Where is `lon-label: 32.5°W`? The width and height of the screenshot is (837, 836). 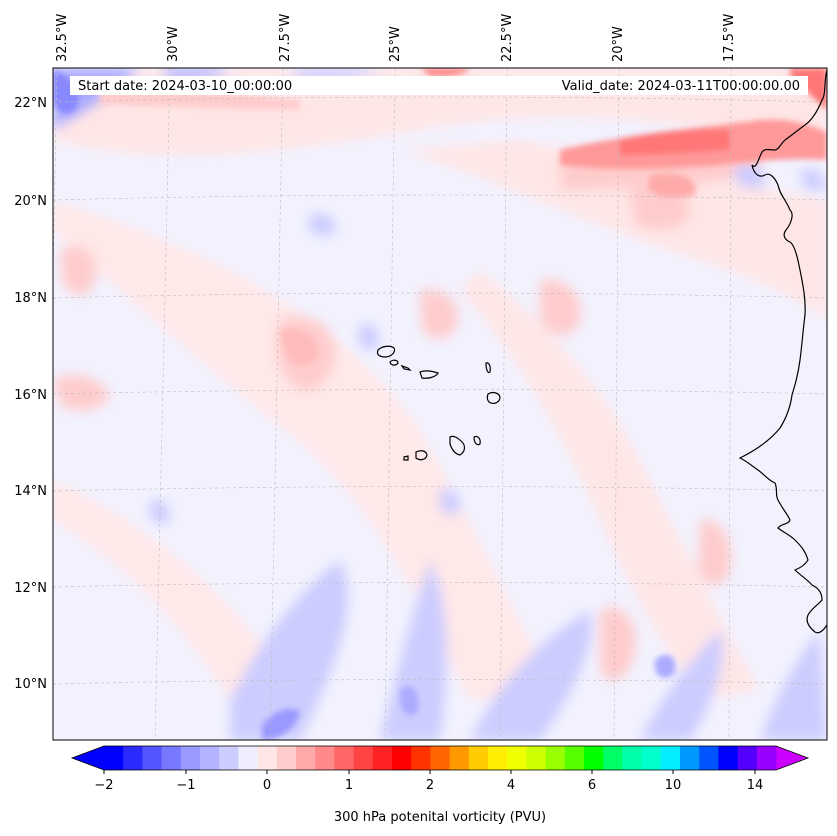 lon-label: 32.5°W is located at coordinates (62, 38).